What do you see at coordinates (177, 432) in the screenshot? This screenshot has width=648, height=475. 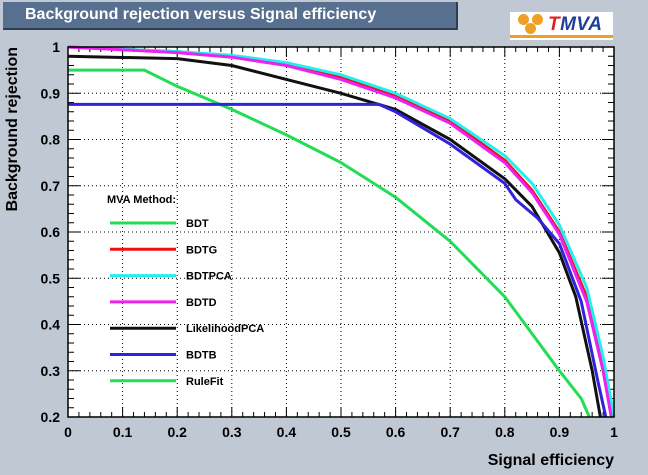 I see `x-tick-label: 0.2` at bounding box center [177, 432].